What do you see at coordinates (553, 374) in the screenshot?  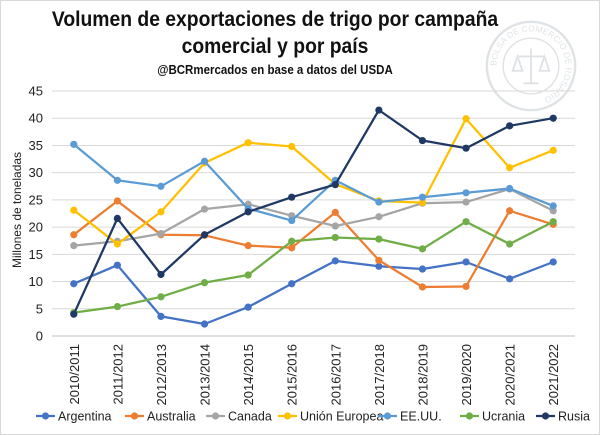 I see `x-tick-label: 2021/2022` at bounding box center [553, 374].